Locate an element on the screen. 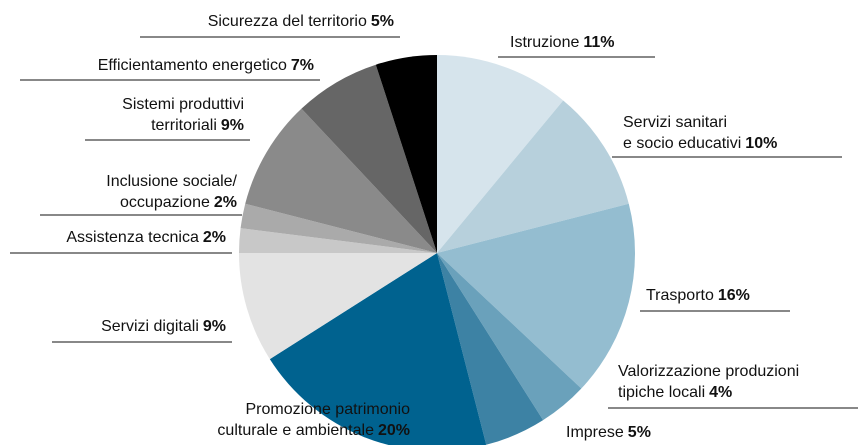  label-line: Promozione patrimonio is located at coordinates (327, 409).